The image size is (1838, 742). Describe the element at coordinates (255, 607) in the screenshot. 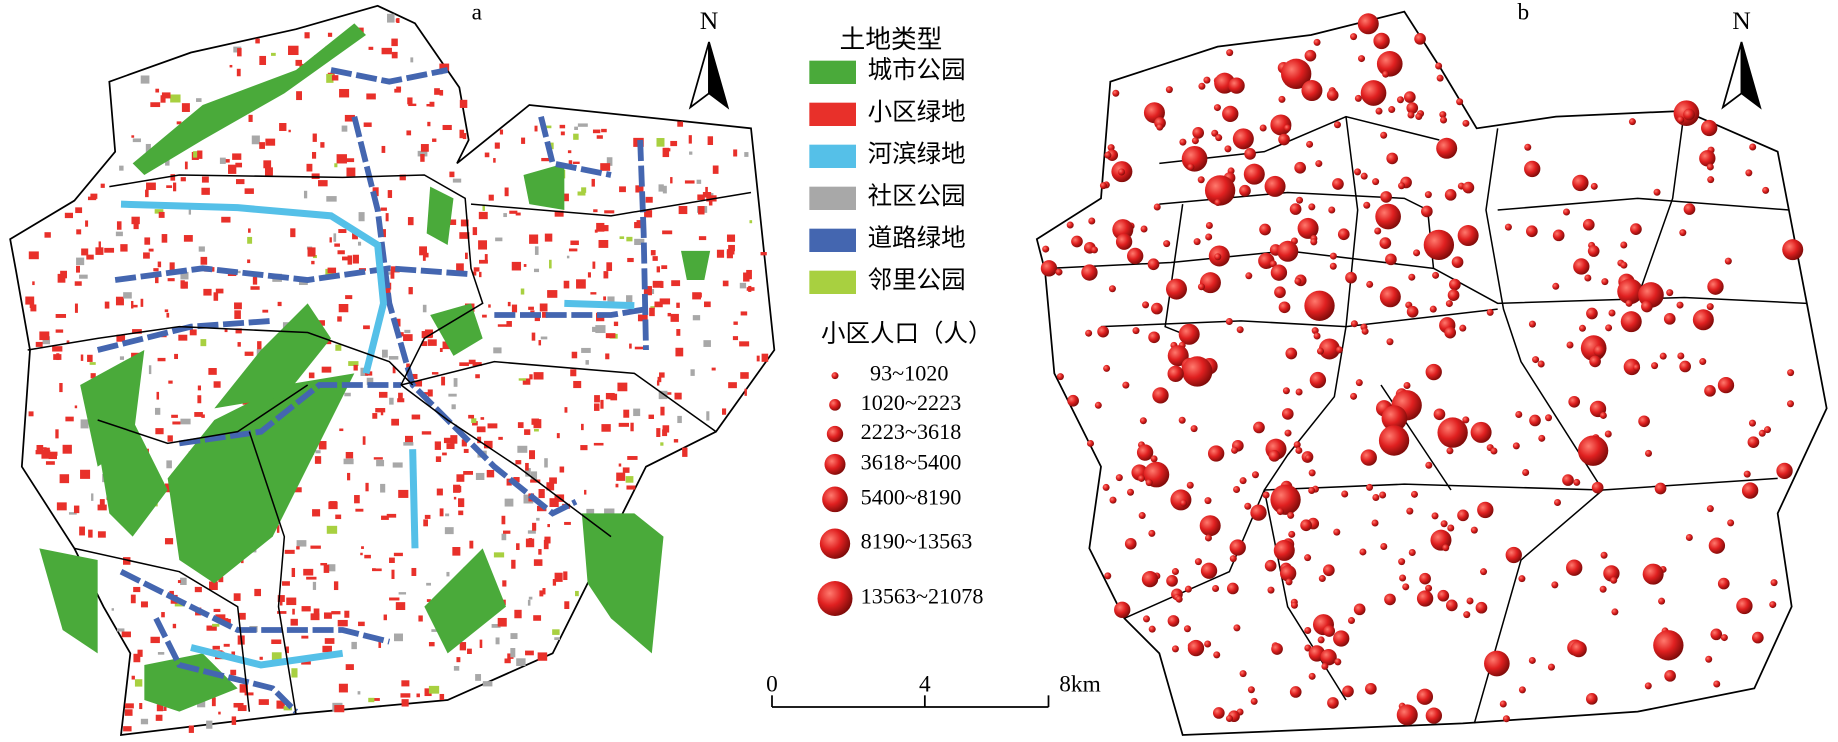

I see `road-green` at that location.